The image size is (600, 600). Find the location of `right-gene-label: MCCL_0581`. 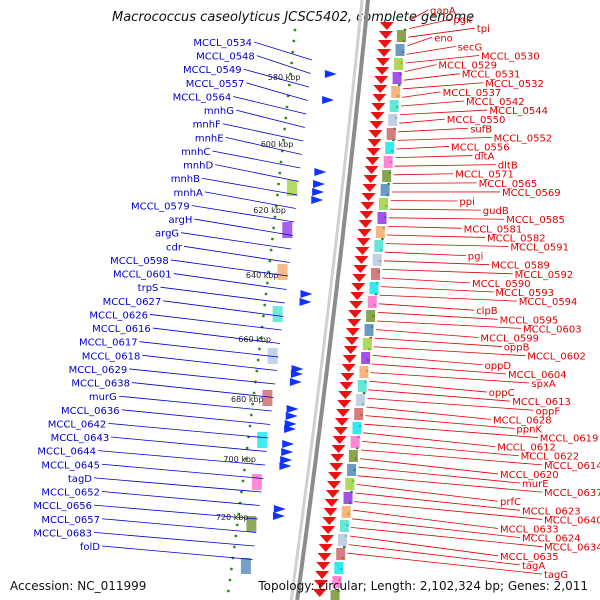

right-gene-label: MCCL_0581 is located at coordinates (493, 229).